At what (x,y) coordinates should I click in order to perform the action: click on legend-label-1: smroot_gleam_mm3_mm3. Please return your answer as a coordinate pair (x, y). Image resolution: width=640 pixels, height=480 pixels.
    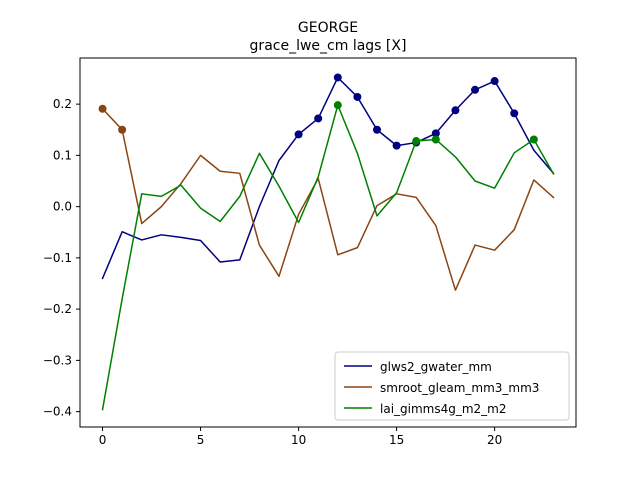
    Looking at the image, I should click on (459, 388).